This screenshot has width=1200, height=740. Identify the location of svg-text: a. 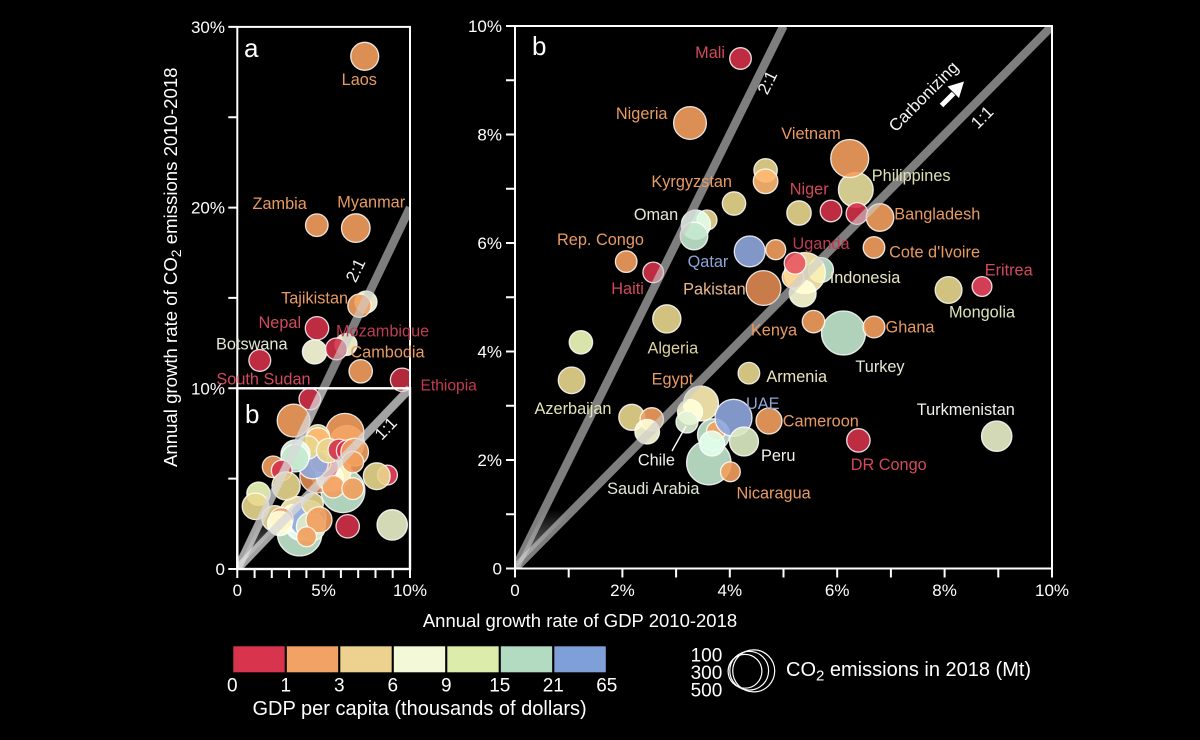
(251, 48).